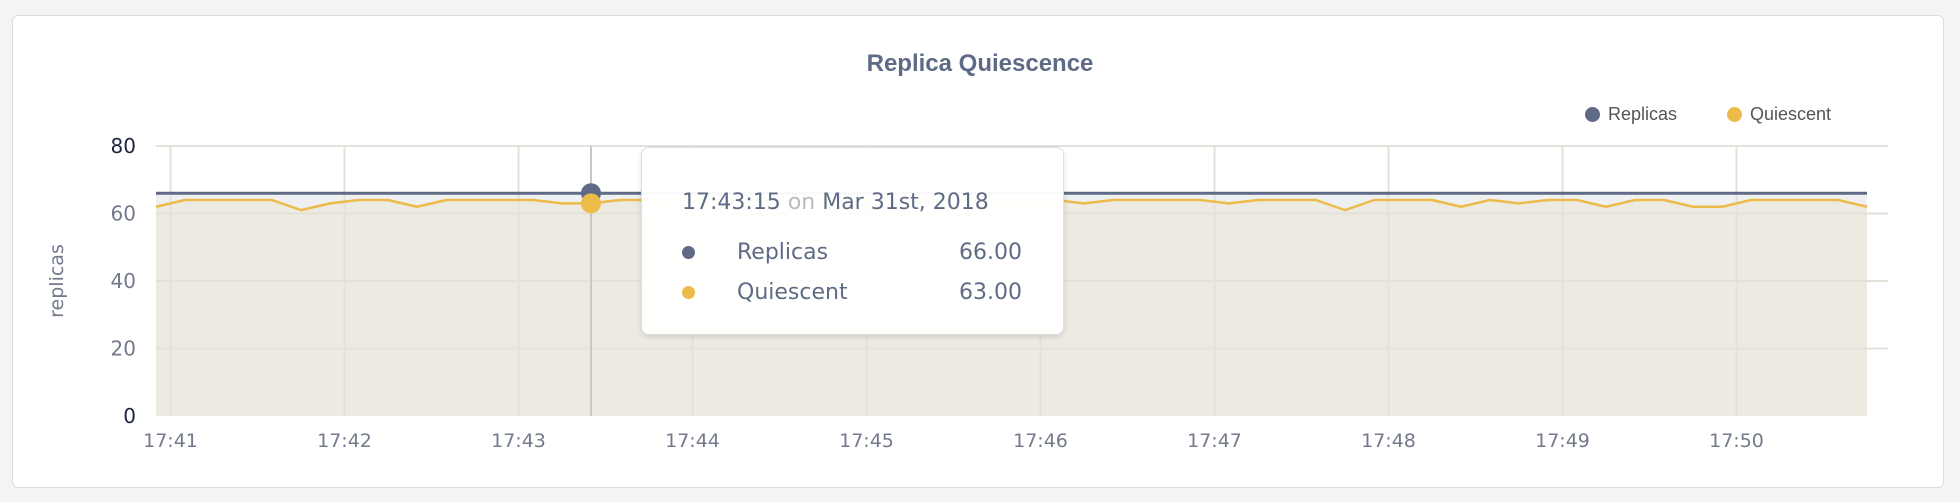 This screenshot has width=1960, height=502. Describe the element at coordinates (123, 214) in the screenshot. I see `y-tick-label: 60` at that location.